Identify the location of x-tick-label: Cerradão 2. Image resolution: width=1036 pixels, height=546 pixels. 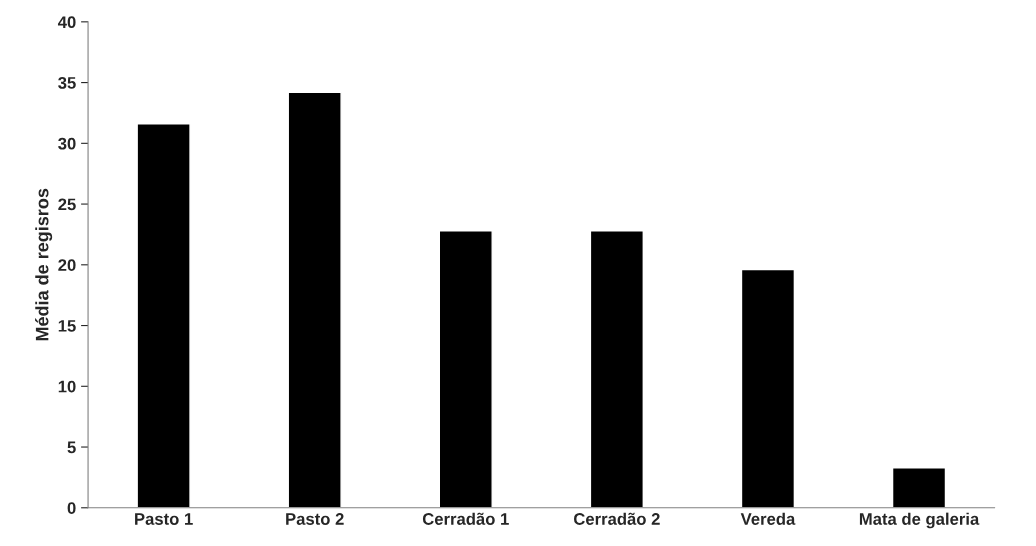
(617, 518).